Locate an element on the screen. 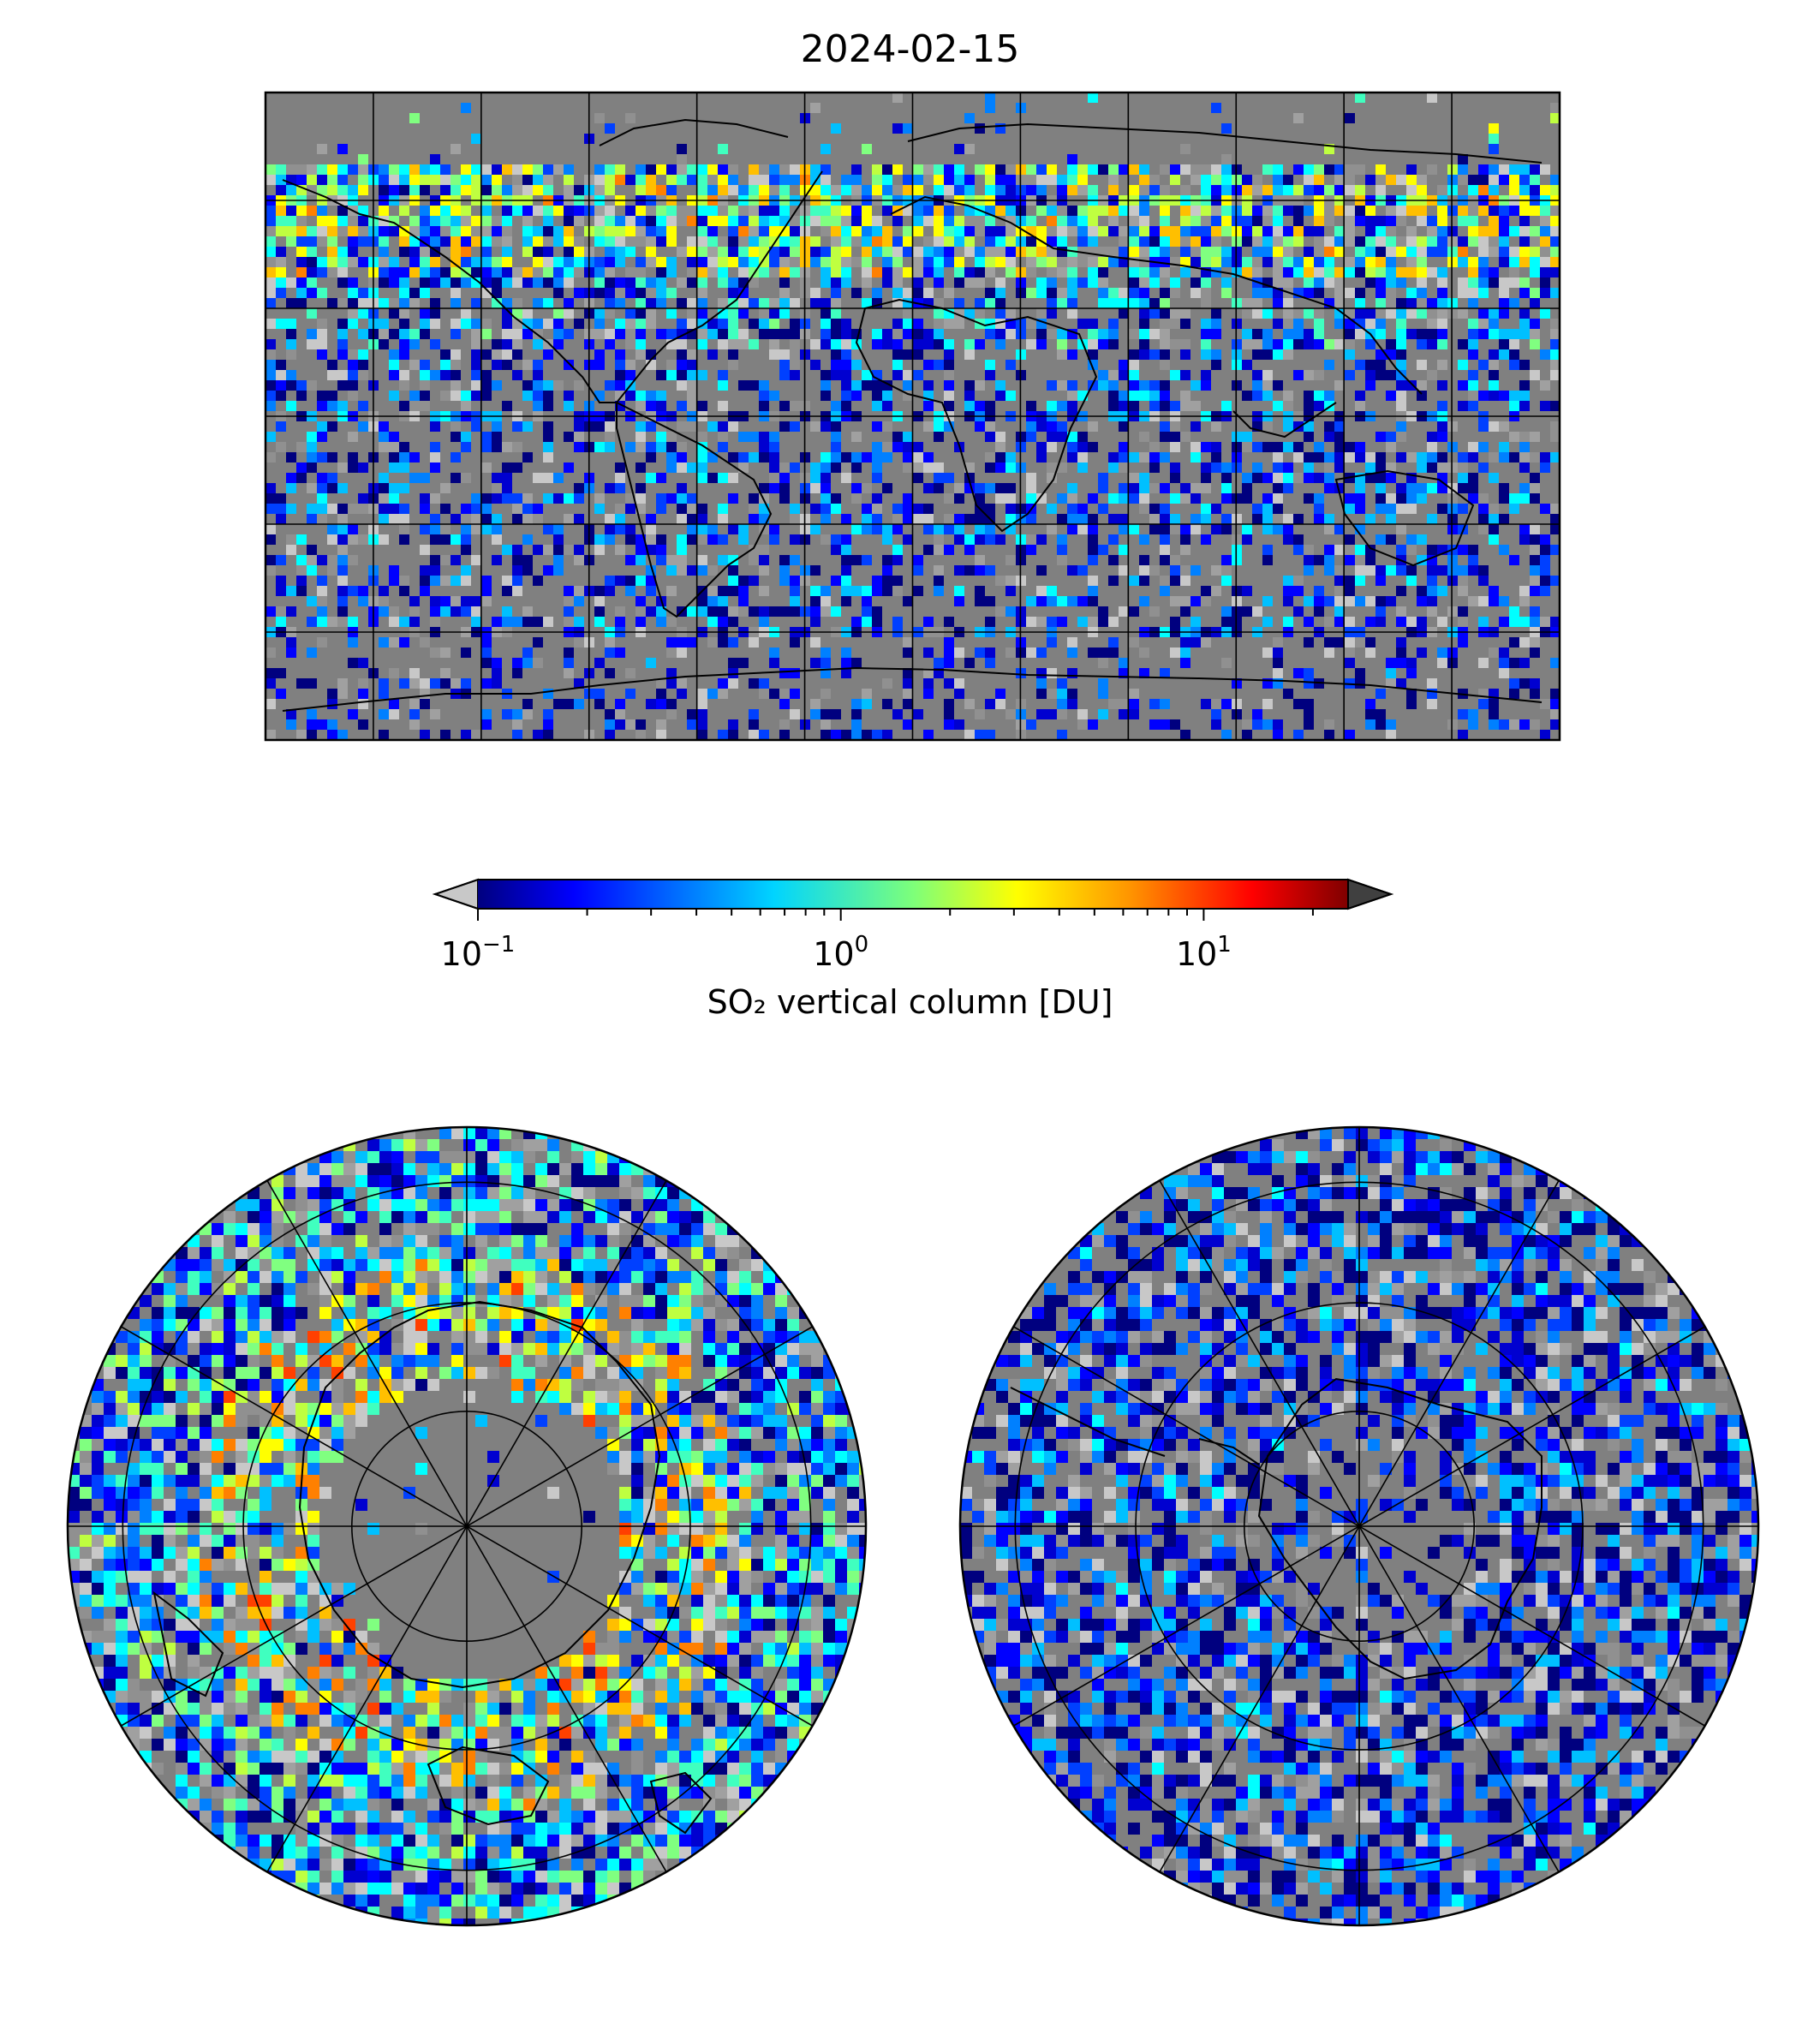  north-coastlines is located at coordinates (432, 1567).